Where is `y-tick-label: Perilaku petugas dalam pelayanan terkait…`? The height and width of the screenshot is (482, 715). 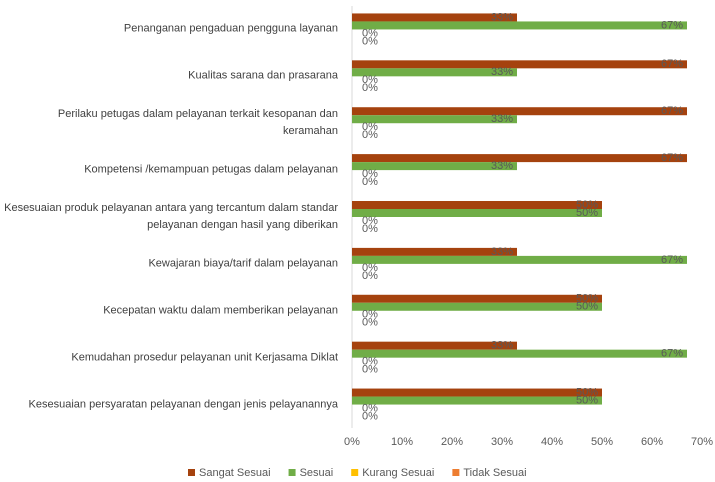
y-tick-label: Perilaku petugas dalam pelayanan terkait… is located at coordinates (197, 123).